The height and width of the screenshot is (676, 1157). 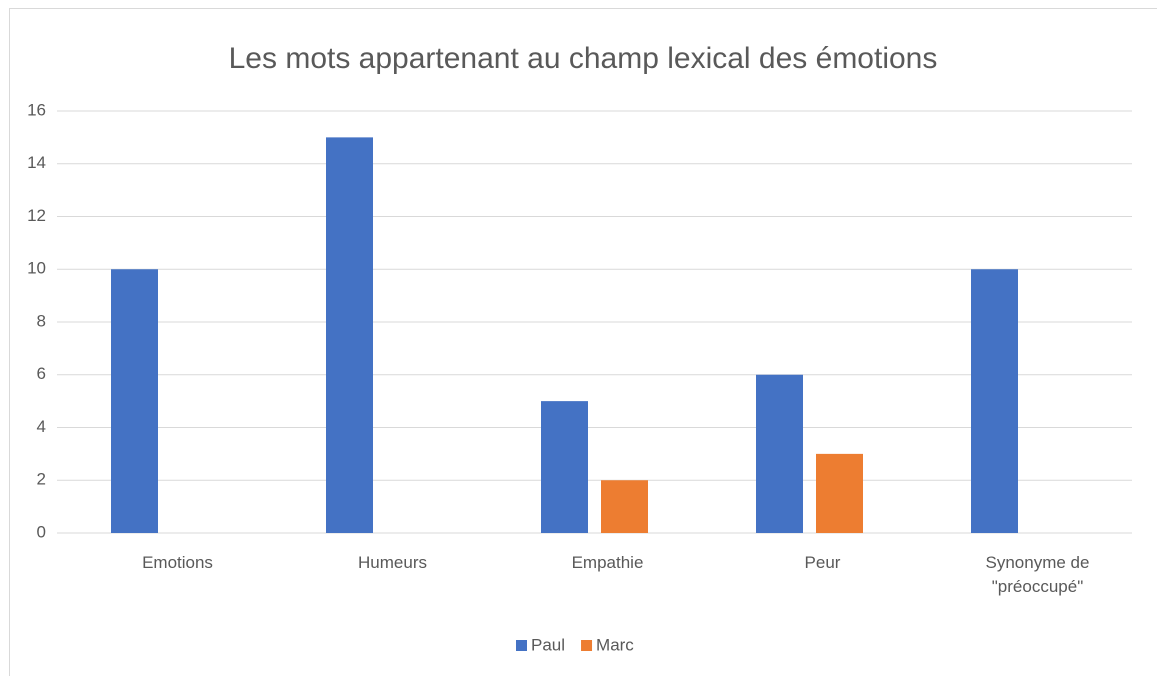 I want to click on y-tick-label: 0, so click(x=41, y=531).